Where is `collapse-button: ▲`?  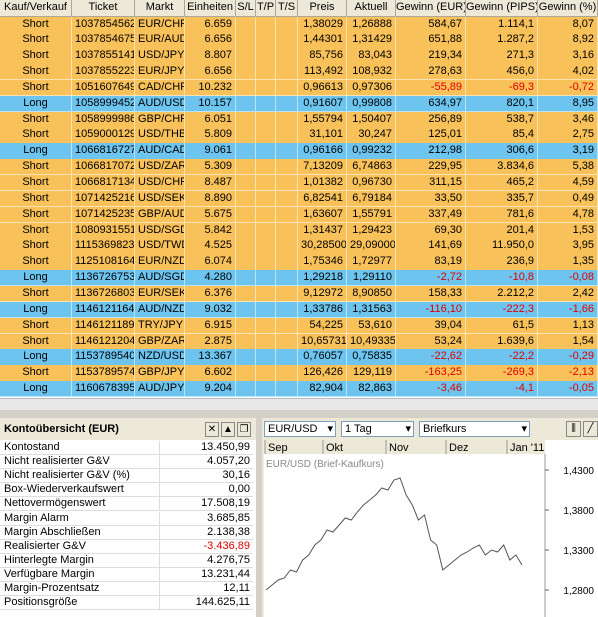 collapse-button: ▲ is located at coordinates (228, 429).